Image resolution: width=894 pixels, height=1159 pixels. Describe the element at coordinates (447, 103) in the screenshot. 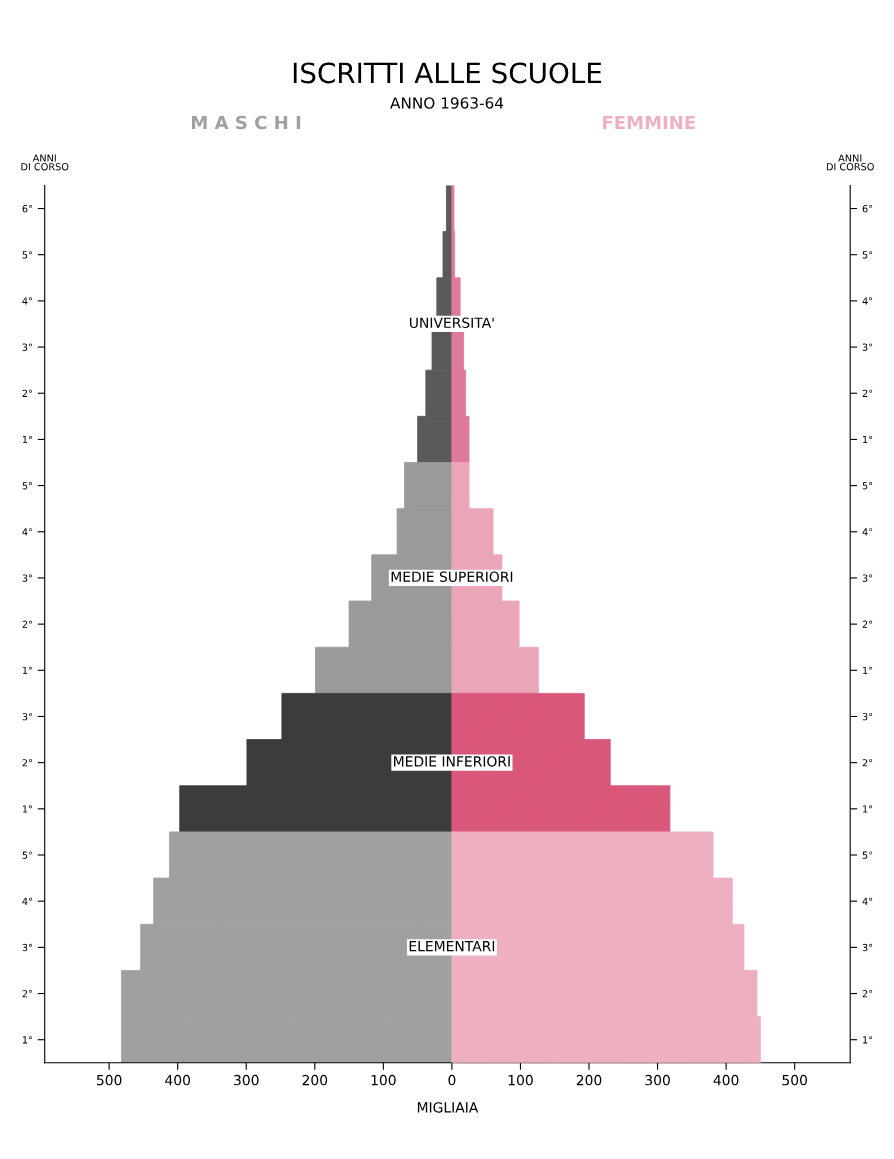

I see `chart-subtitle: ANNO 1963-64` at that location.